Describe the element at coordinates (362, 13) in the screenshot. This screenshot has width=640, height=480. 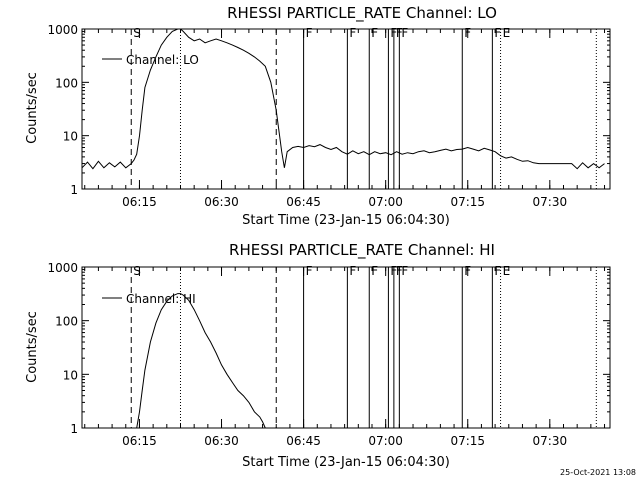
I see `chart-title: RHESSI PARTICLE_RATE Channel: LO` at that location.